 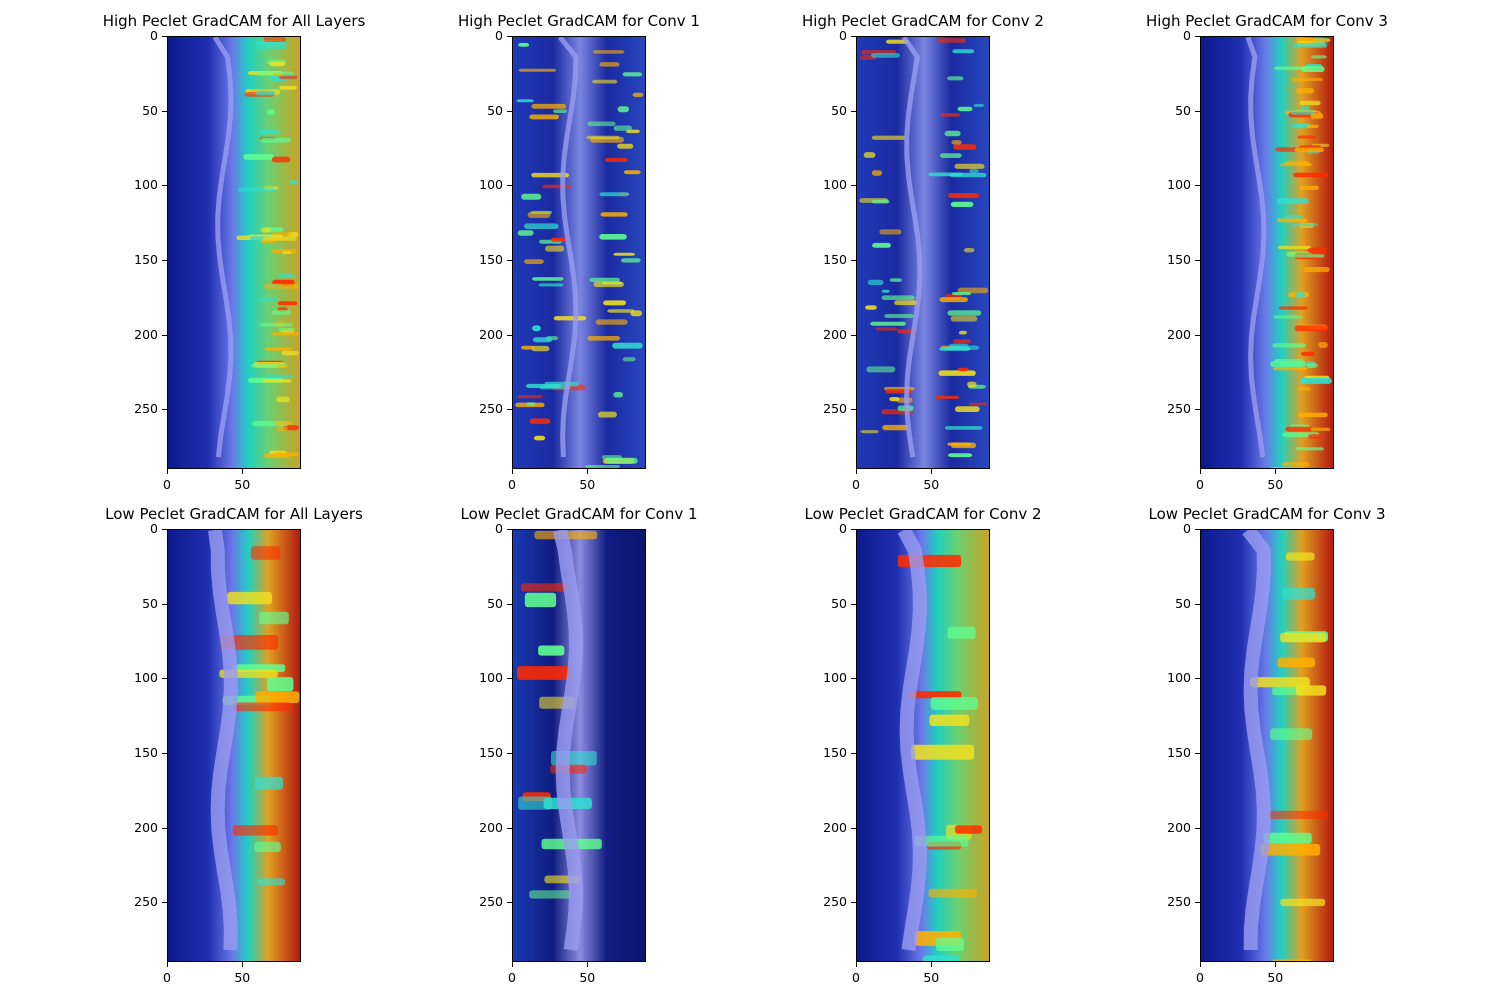 I want to click on panel-title: Low Peclet GradCAM for Conv 3, so click(x=1267, y=514).